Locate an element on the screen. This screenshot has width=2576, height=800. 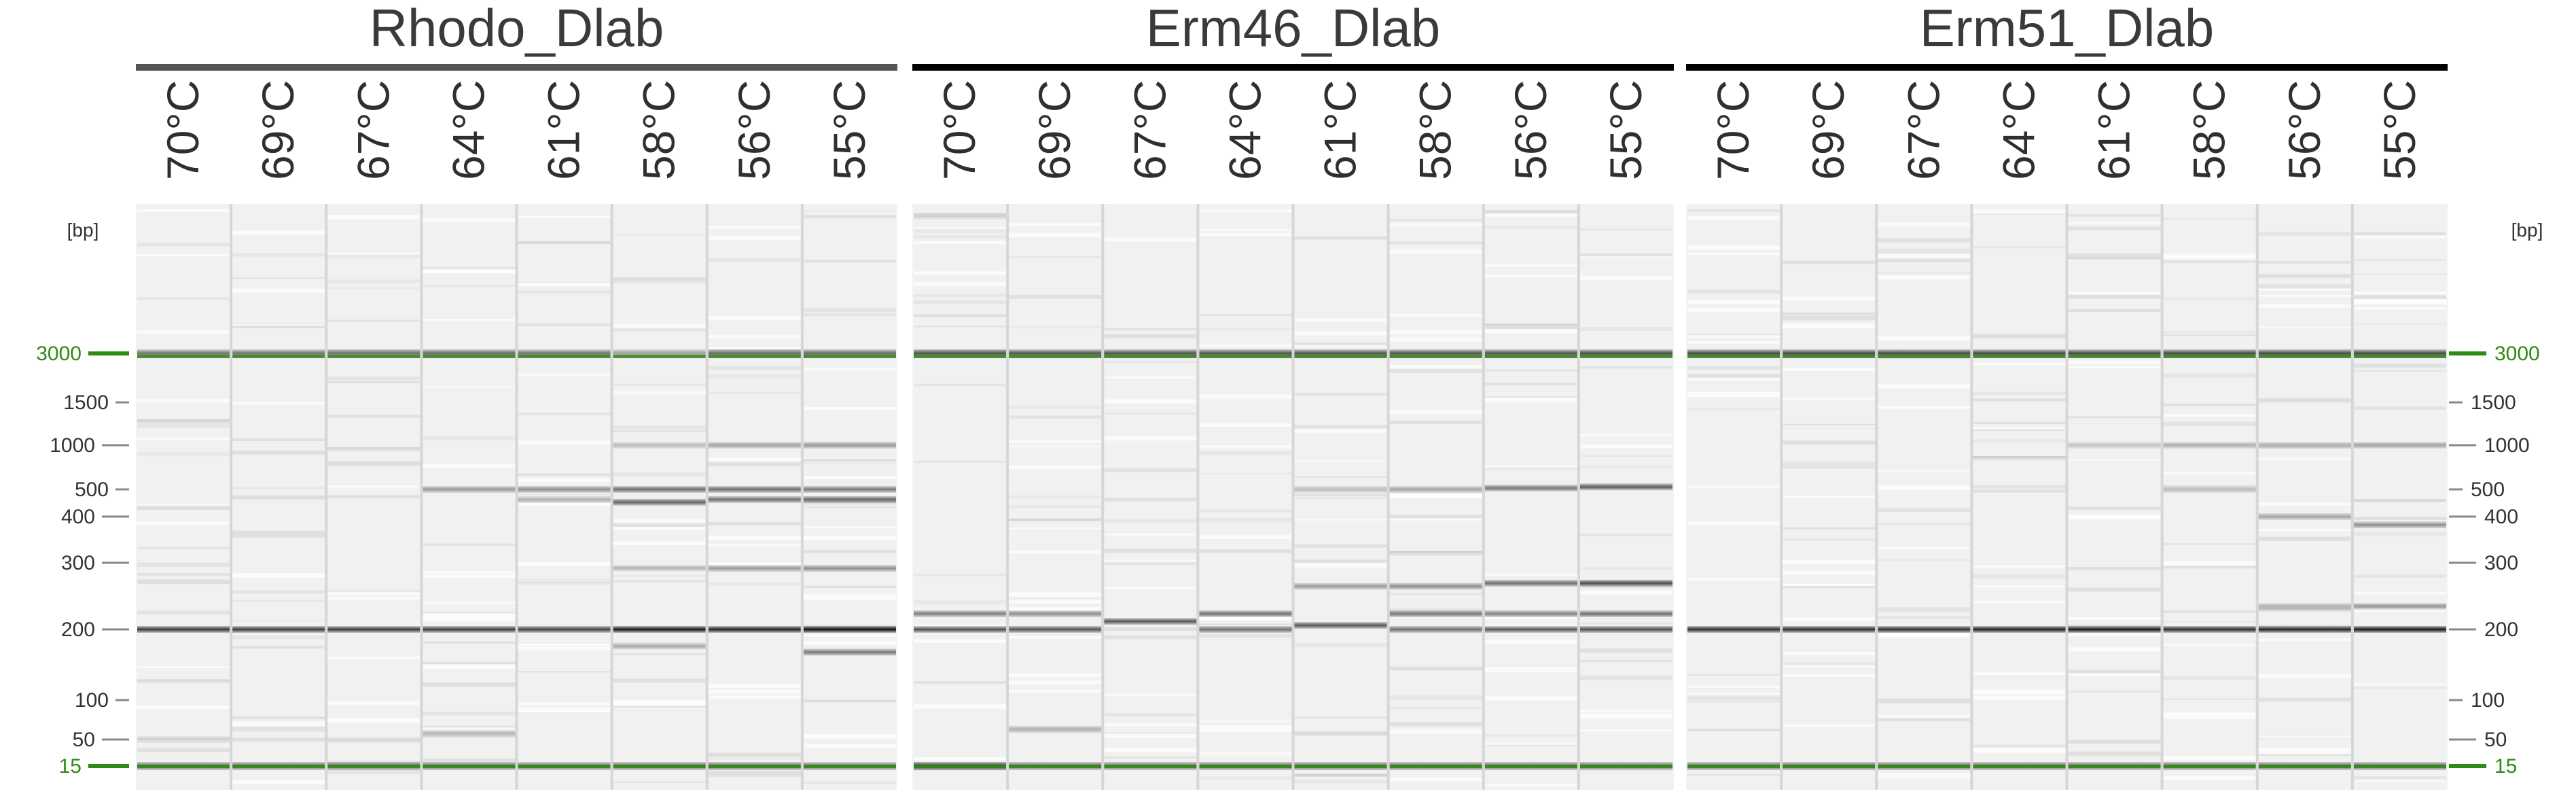
ladder-label: 200 is located at coordinates (2501, 630).